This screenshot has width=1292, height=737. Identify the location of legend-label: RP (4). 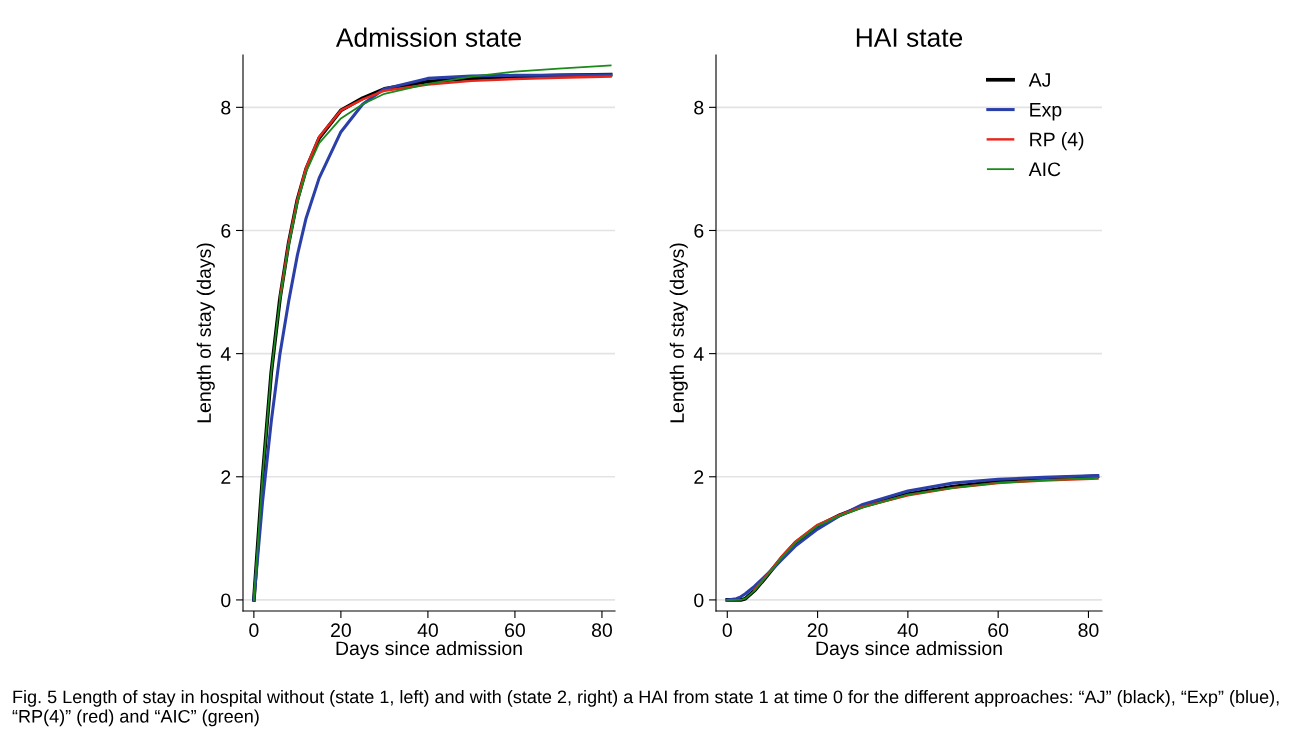
(1057, 141).